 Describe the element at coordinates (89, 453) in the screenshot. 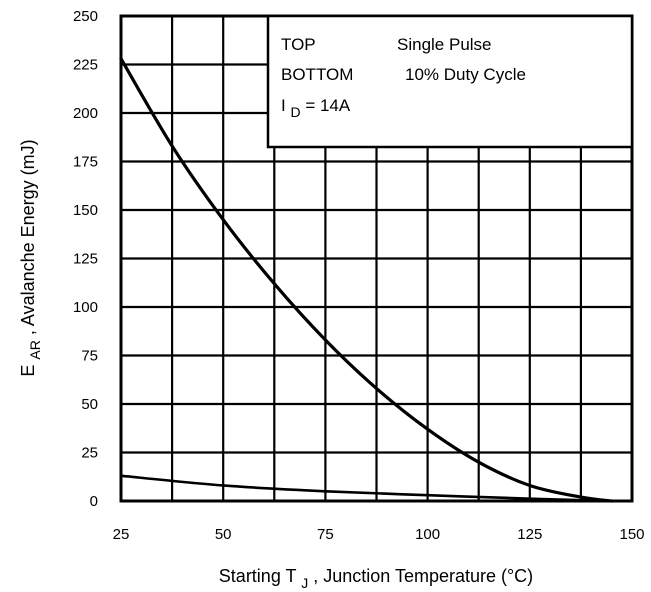

I see `y-tick-label: 25` at that location.